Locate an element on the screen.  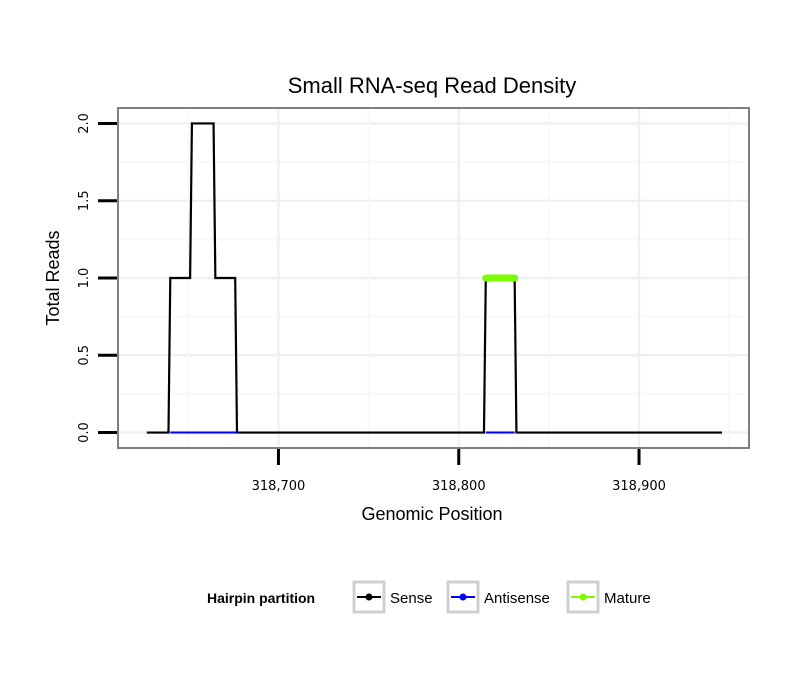
y-tick-label: 2.0 is located at coordinates (84, 123).